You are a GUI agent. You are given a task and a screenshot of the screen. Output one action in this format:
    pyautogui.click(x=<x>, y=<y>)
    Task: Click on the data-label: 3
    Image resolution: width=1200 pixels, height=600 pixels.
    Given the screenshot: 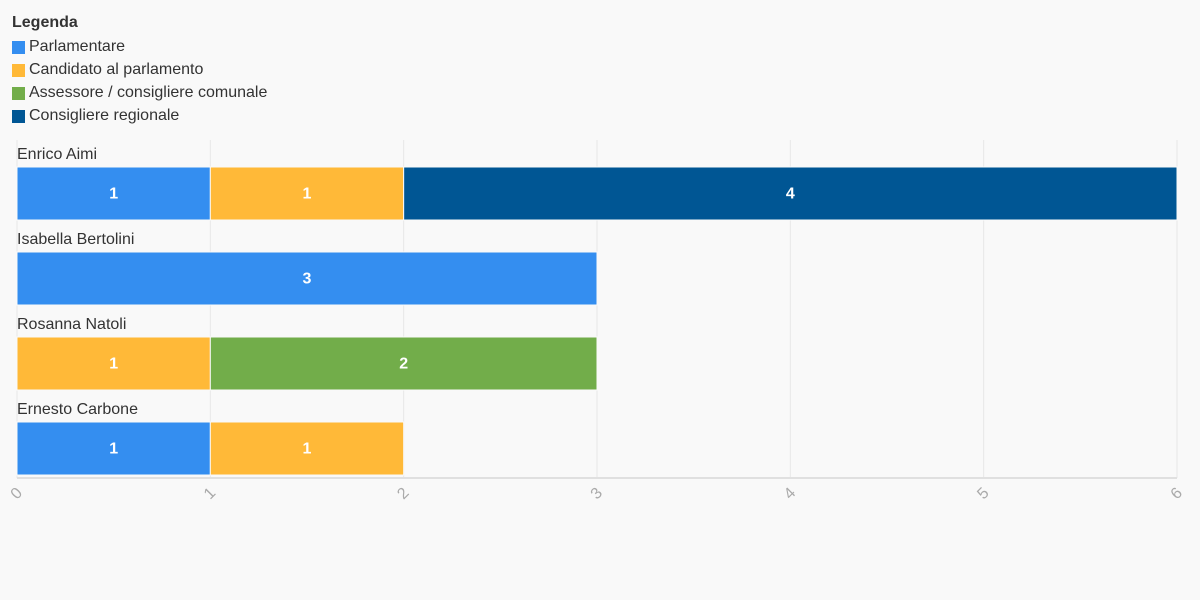 What is the action you would take?
    pyautogui.click(x=307, y=279)
    